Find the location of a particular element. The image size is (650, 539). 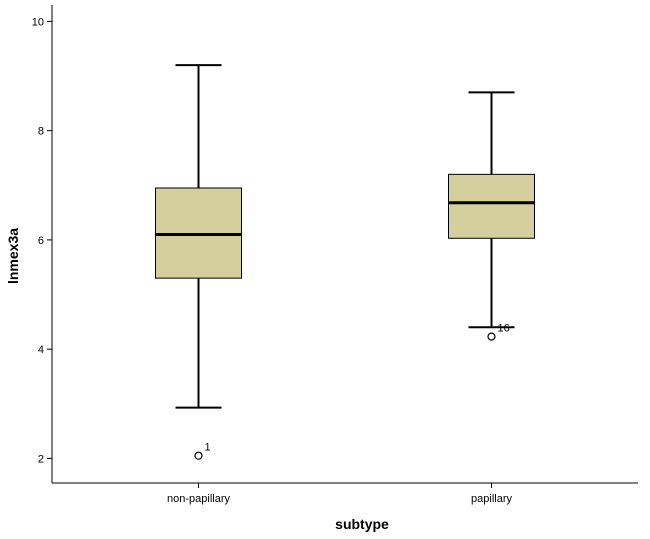

x-ticks: non-papillary papillary is located at coordinates (339, 494).